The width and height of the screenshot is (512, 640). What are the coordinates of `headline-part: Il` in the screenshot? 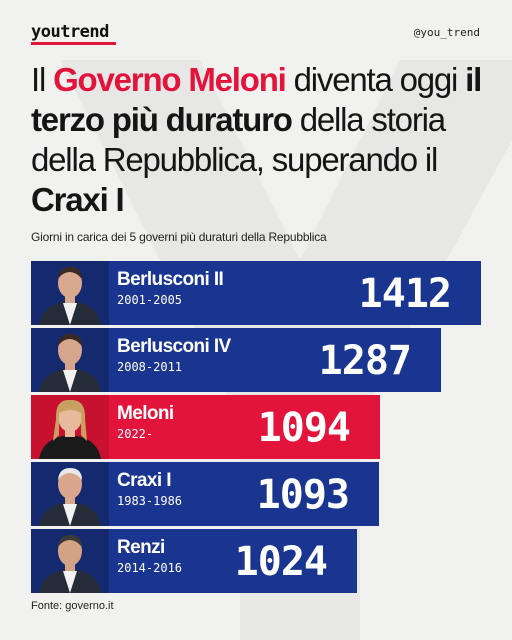 It's located at (42, 79).